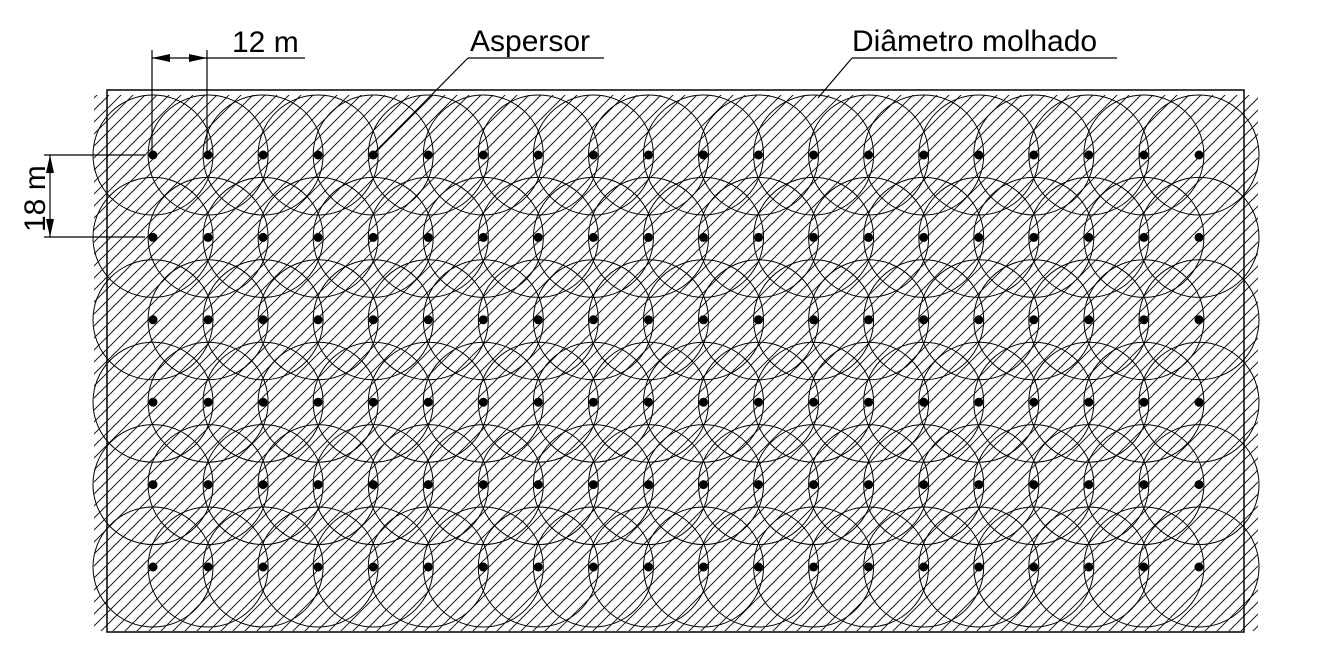 Image resolution: width=1334 pixels, height=660 pixels. What do you see at coordinates (974, 41) in the screenshot?
I see `wetted-diameter-label: Diâmetro molhado` at bounding box center [974, 41].